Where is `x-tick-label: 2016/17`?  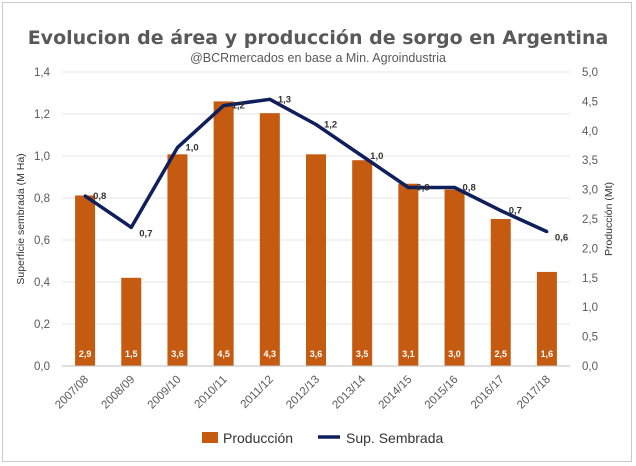 x-tick-label: 2016/17 is located at coordinates (488, 393).